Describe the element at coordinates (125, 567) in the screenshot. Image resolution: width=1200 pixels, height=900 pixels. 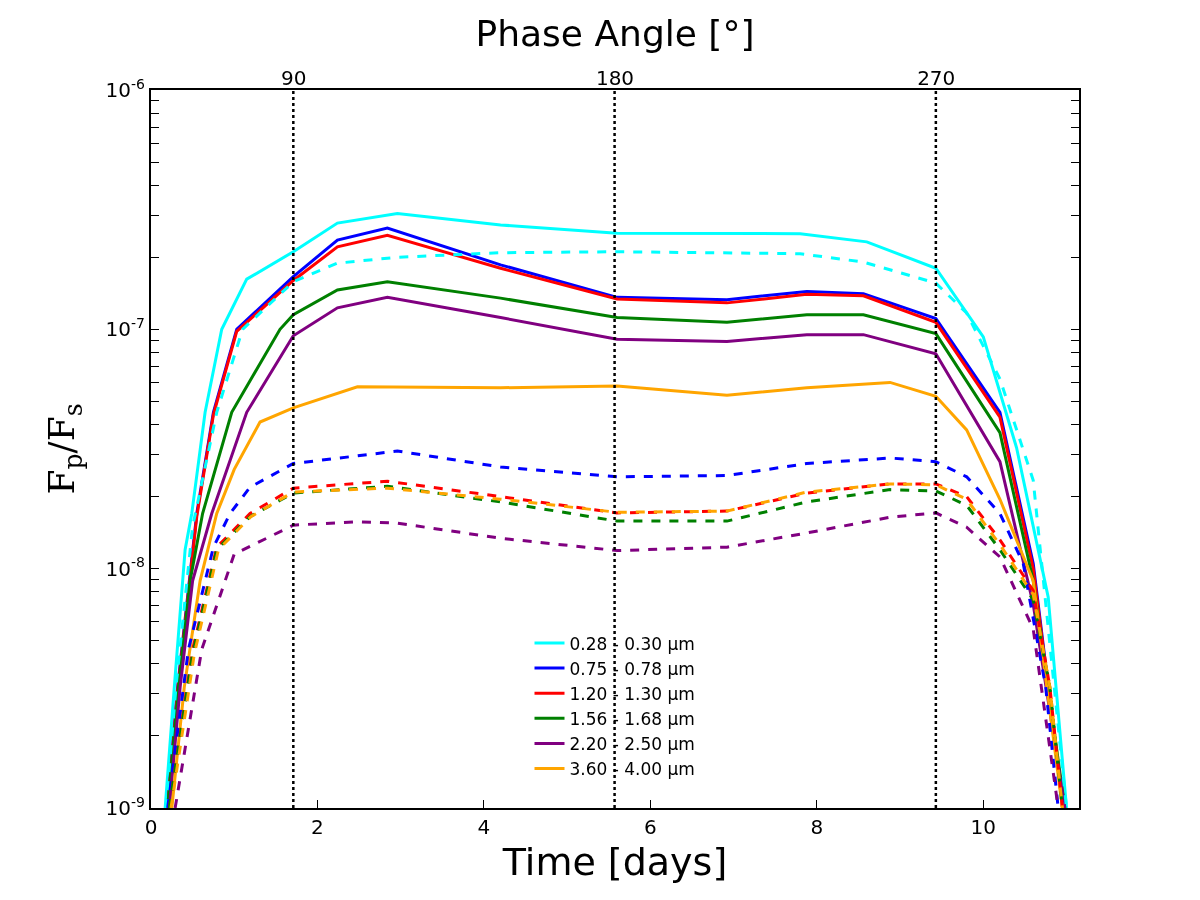
I see `y-tick-label: 10$^{-8}$` at that location.